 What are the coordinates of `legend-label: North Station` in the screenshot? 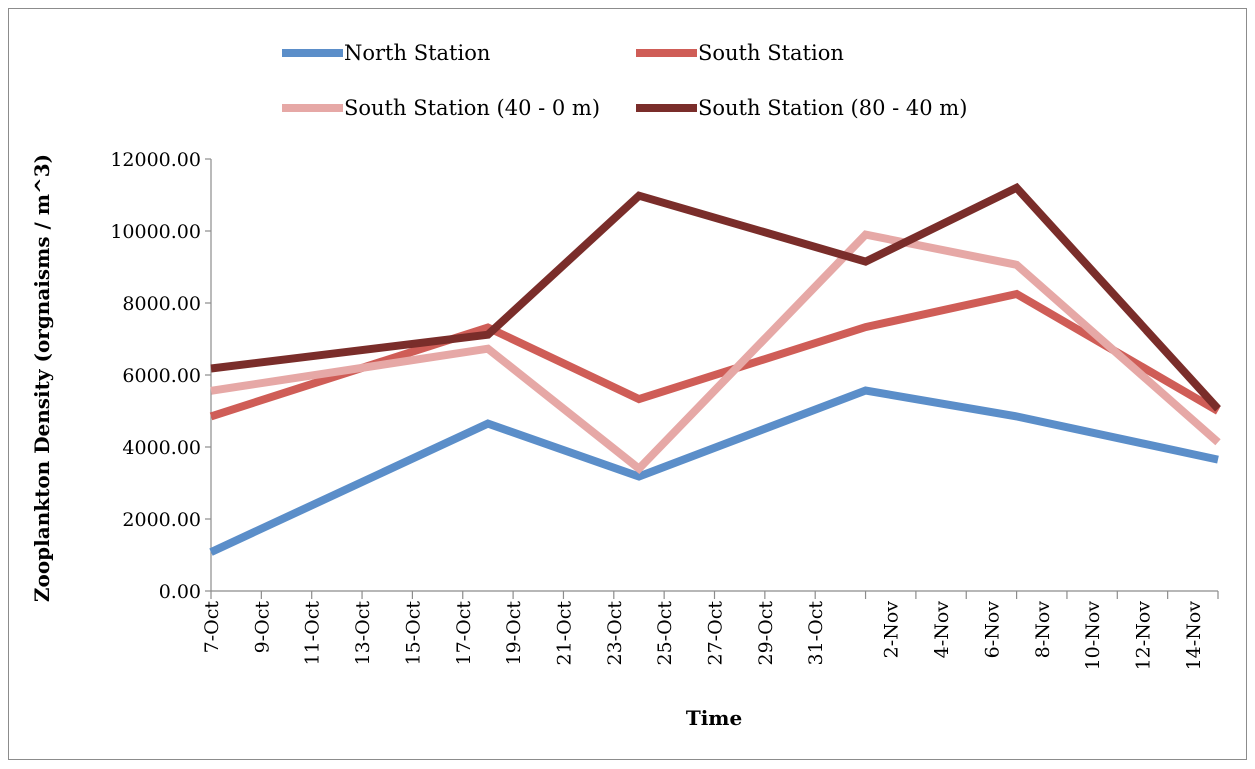 It's located at (417, 53).